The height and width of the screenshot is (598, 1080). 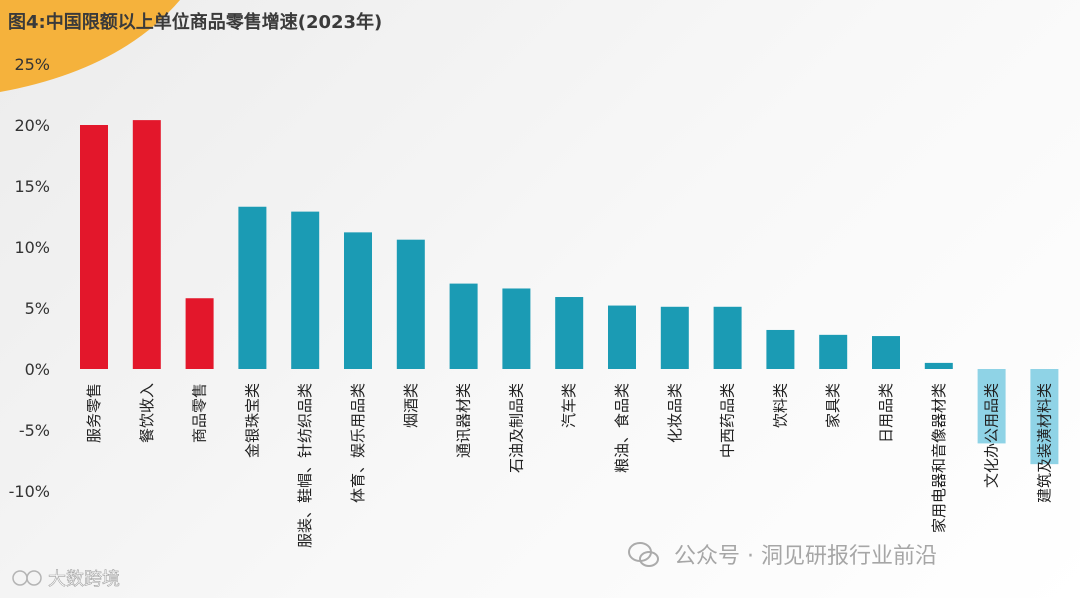 I want to click on y-tick-label: 15%, so click(x=32, y=186).